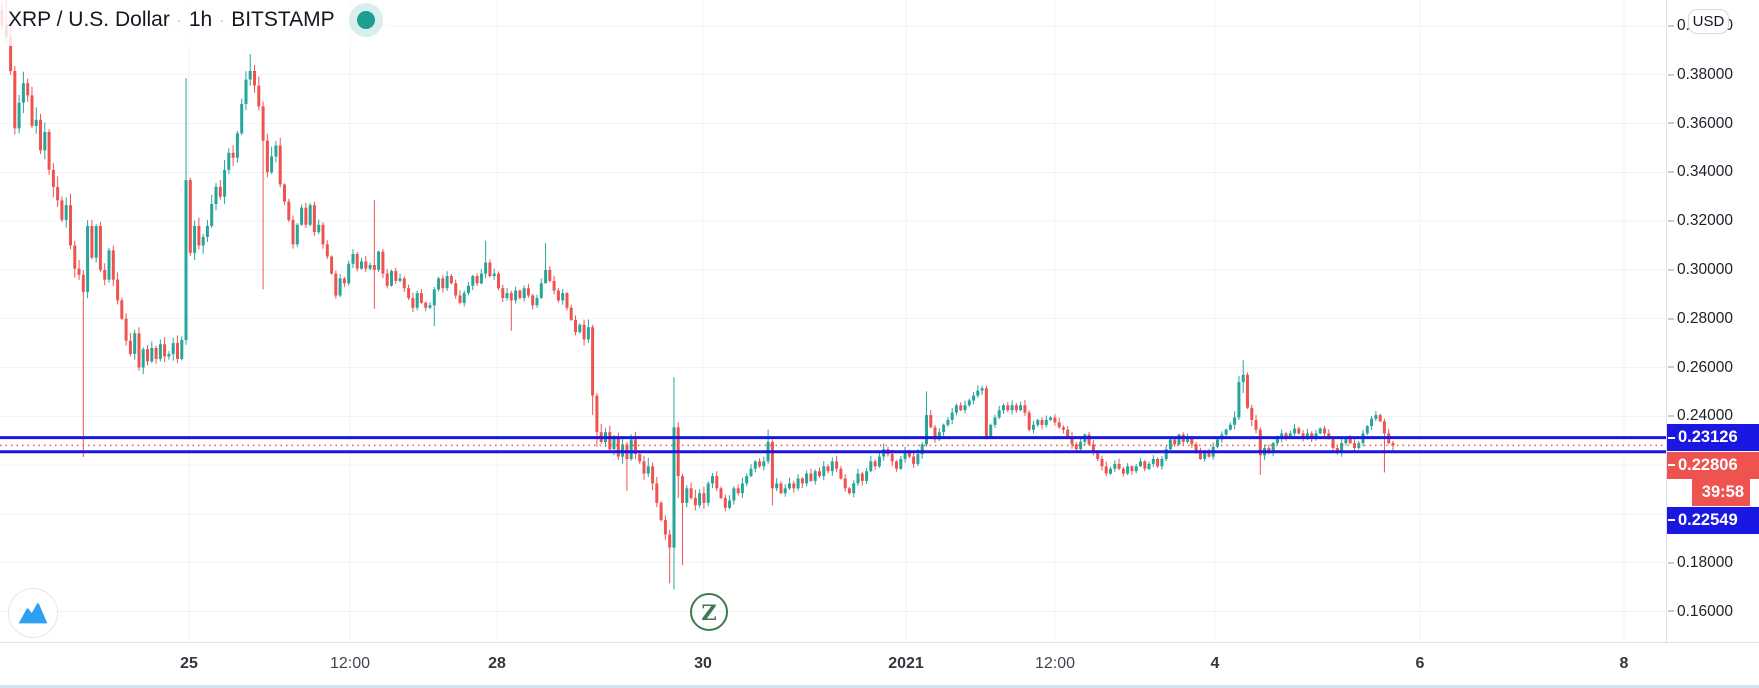 This screenshot has width=1759, height=688. I want to click on time-axis: 25 12:00 28 30 2021 12:00 4 6 8, so click(879, 665).